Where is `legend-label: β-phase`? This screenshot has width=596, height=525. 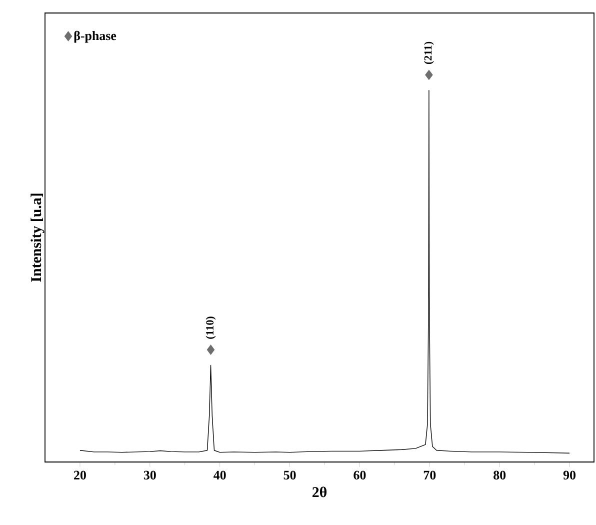
legend-label: β-phase is located at coordinates (95, 36).